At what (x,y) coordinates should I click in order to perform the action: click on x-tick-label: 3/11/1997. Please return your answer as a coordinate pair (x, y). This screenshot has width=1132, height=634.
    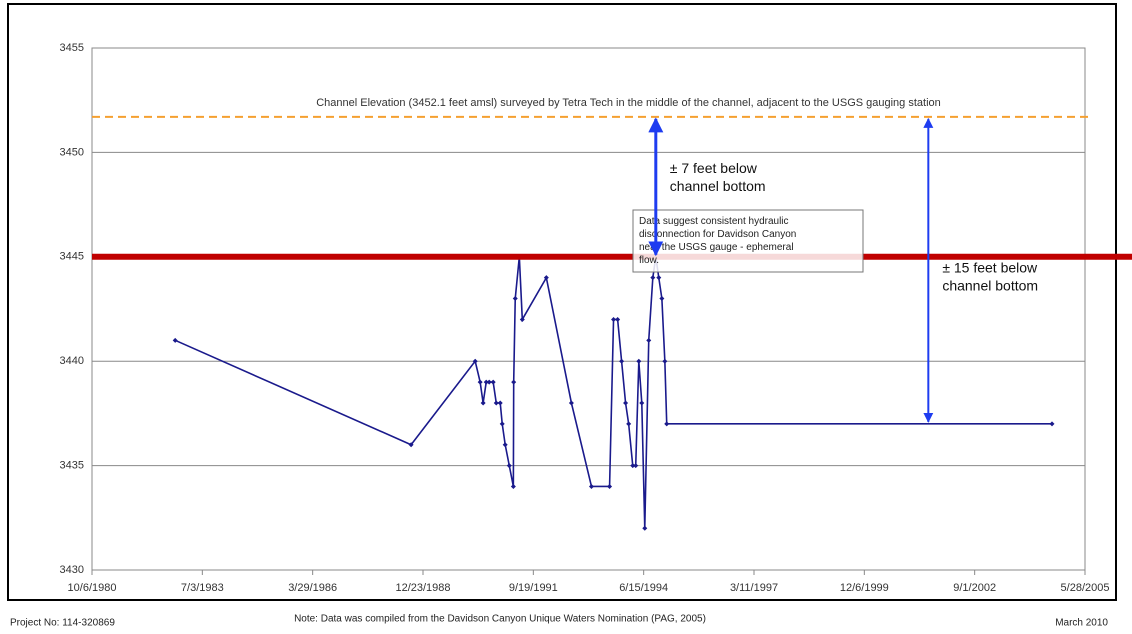
    Looking at the image, I should click on (754, 588).